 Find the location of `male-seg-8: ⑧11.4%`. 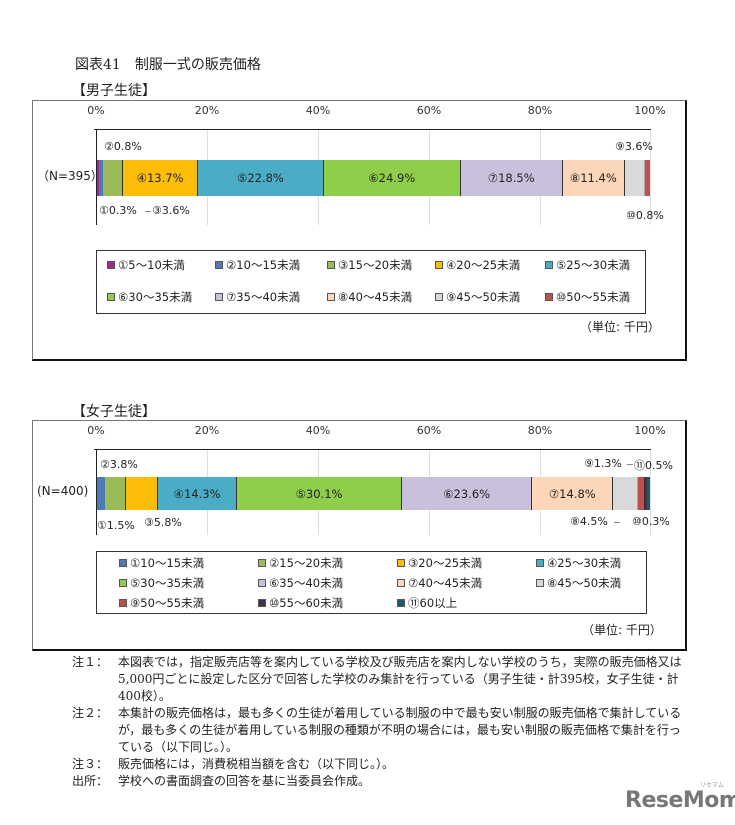

male-seg-8: ⑧11.4% is located at coordinates (594, 178).